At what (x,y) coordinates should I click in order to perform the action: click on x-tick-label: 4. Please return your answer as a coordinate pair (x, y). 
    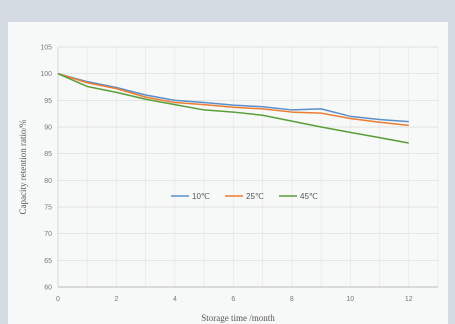
    Looking at the image, I should click on (175, 299).